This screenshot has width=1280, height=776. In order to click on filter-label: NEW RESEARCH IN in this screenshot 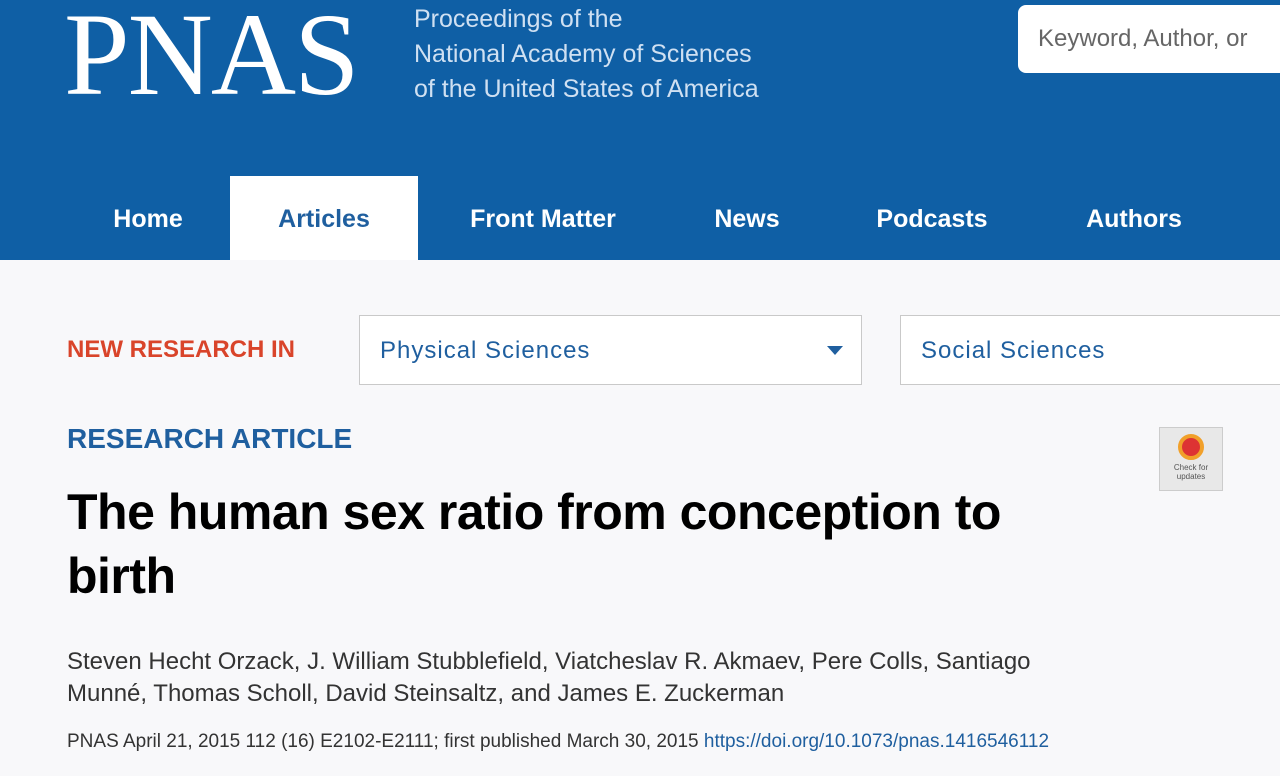, I will do `click(181, 349)`.